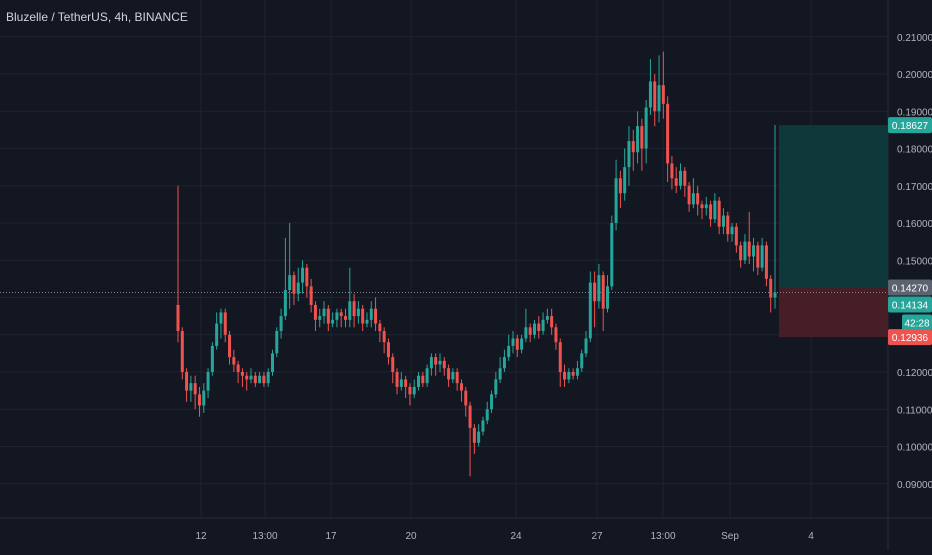 This screenshot has width=932, height=555. I want to click on price-tick-label: 0.10000, so click(914, 448).